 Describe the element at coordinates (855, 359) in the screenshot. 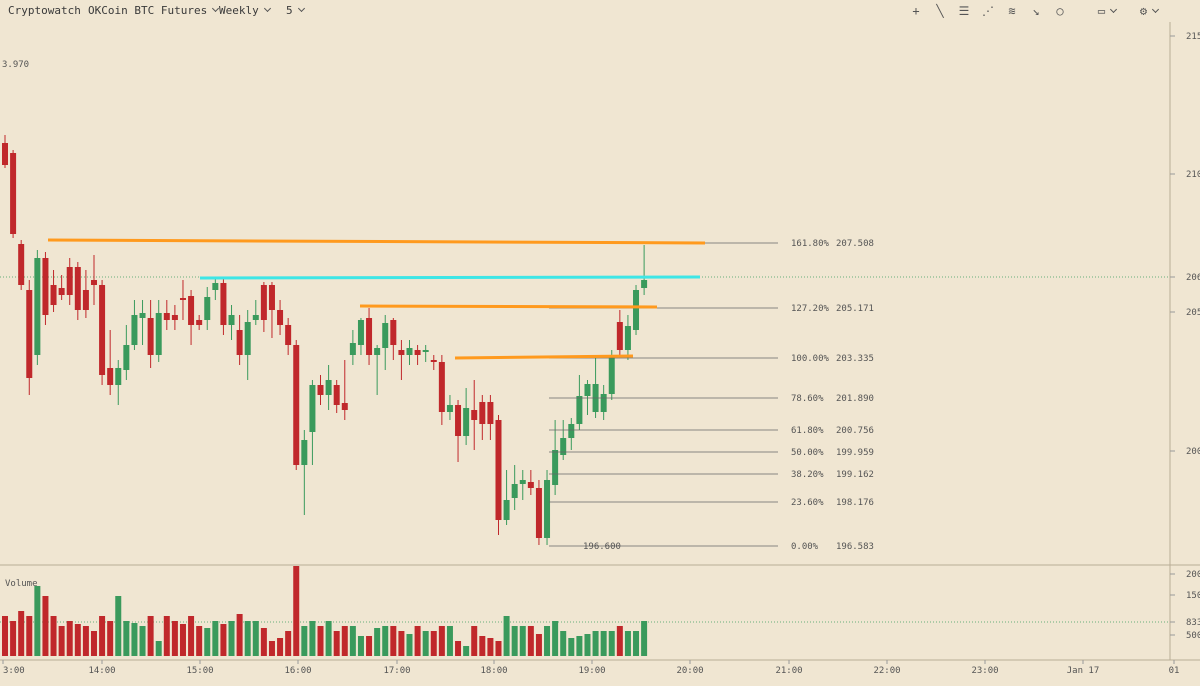

I see `fib-level-price: 203.335` at that location.